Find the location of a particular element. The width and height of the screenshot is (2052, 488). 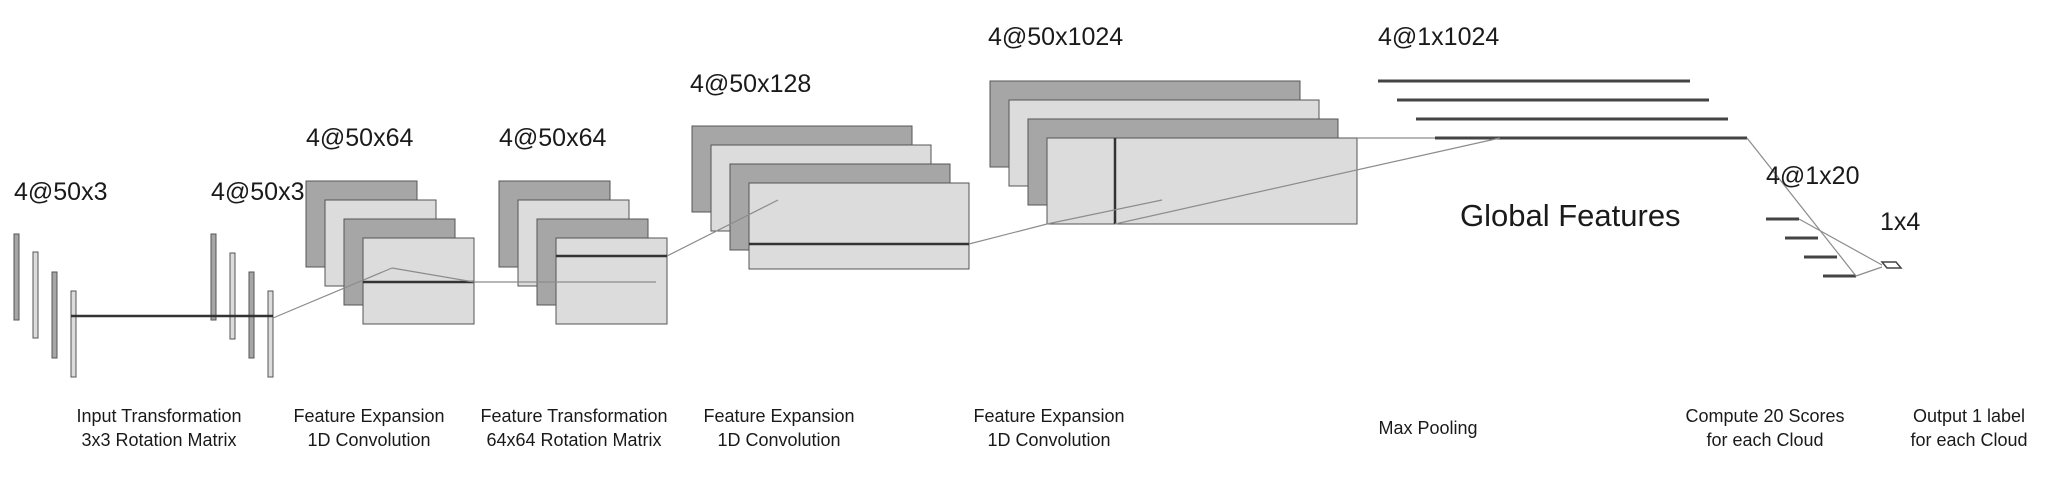

op-compute-scores-line1: Compute 20 Scores is located at coordinates (1764, 416).